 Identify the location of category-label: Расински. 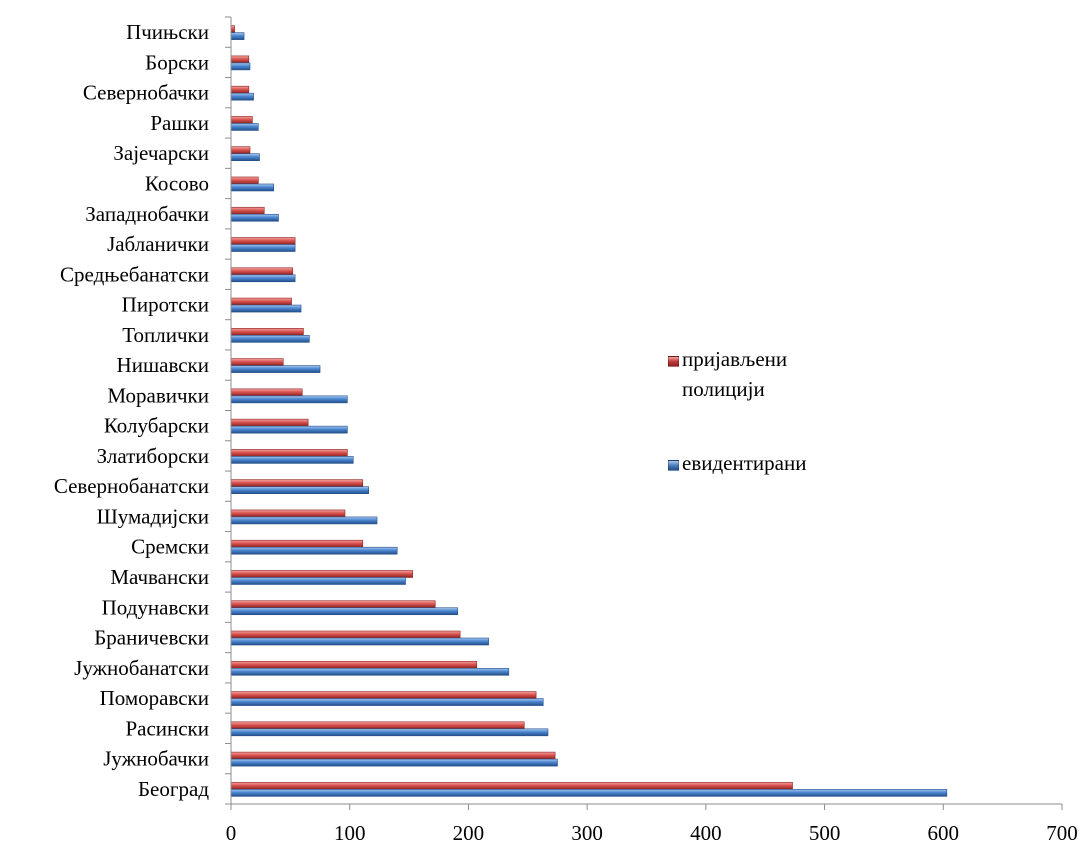
(167, 728).